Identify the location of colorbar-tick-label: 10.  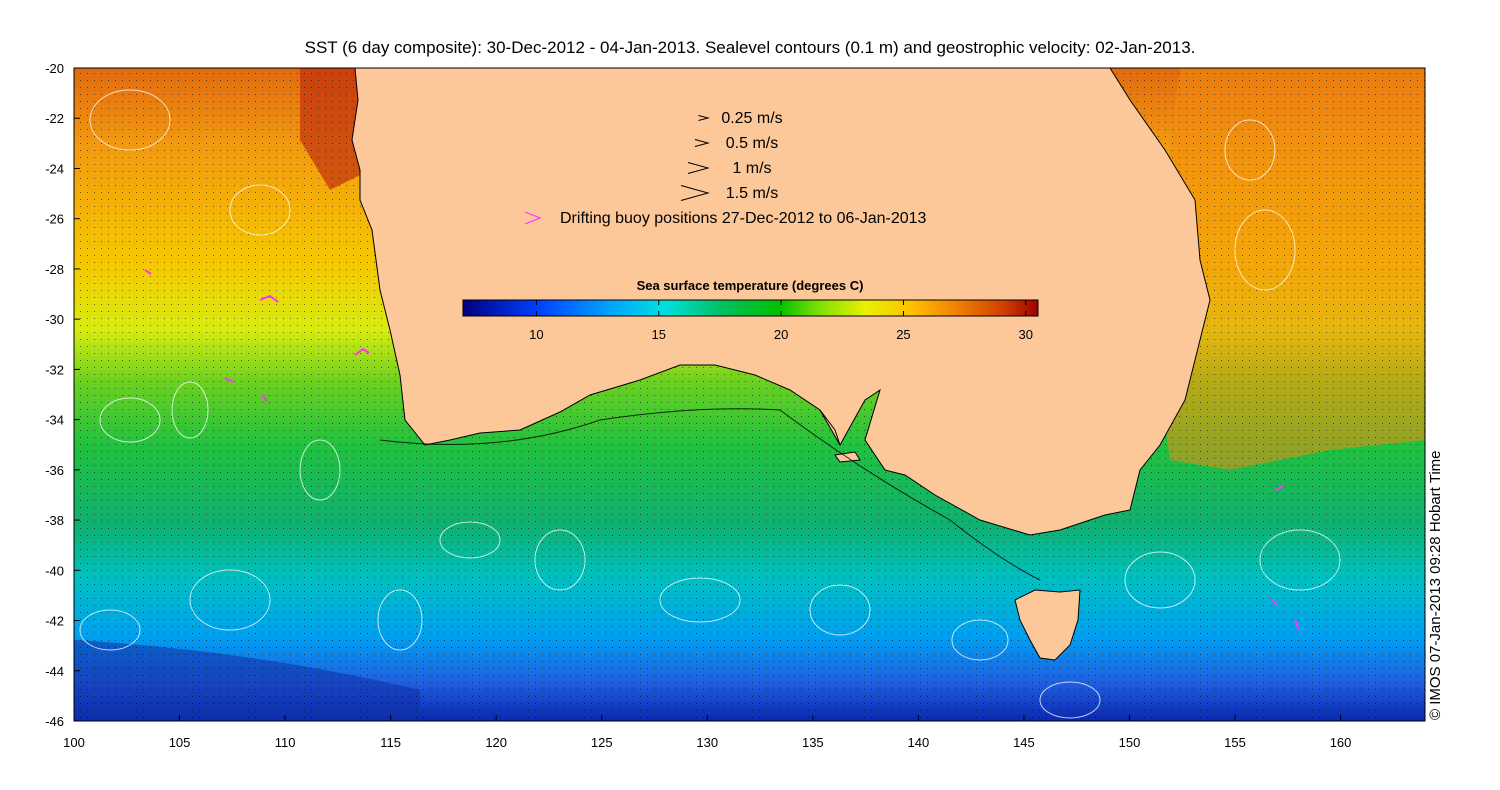
(536, 334).